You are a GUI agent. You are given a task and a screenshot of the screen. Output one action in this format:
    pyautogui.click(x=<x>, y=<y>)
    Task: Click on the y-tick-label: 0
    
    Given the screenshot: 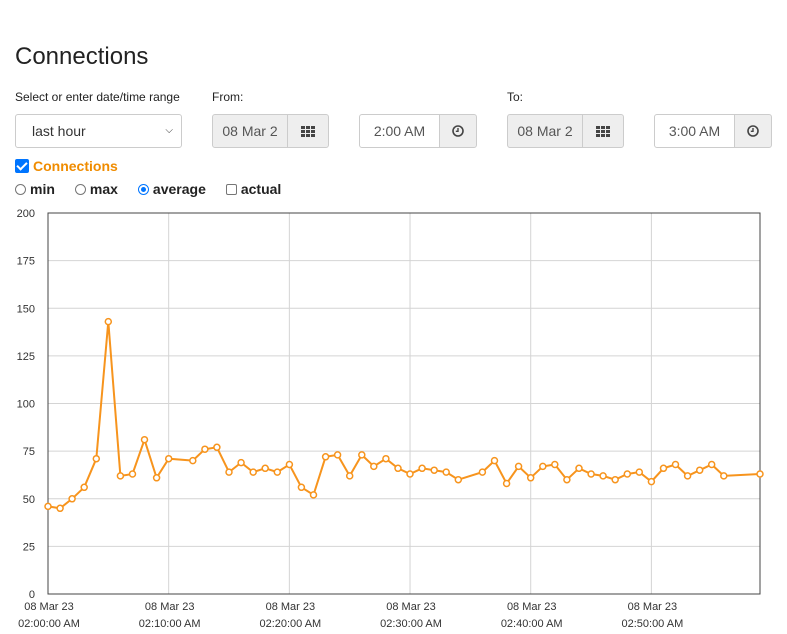 What is the action you would take?
    pyautogui.click(x=32, y=595)
    